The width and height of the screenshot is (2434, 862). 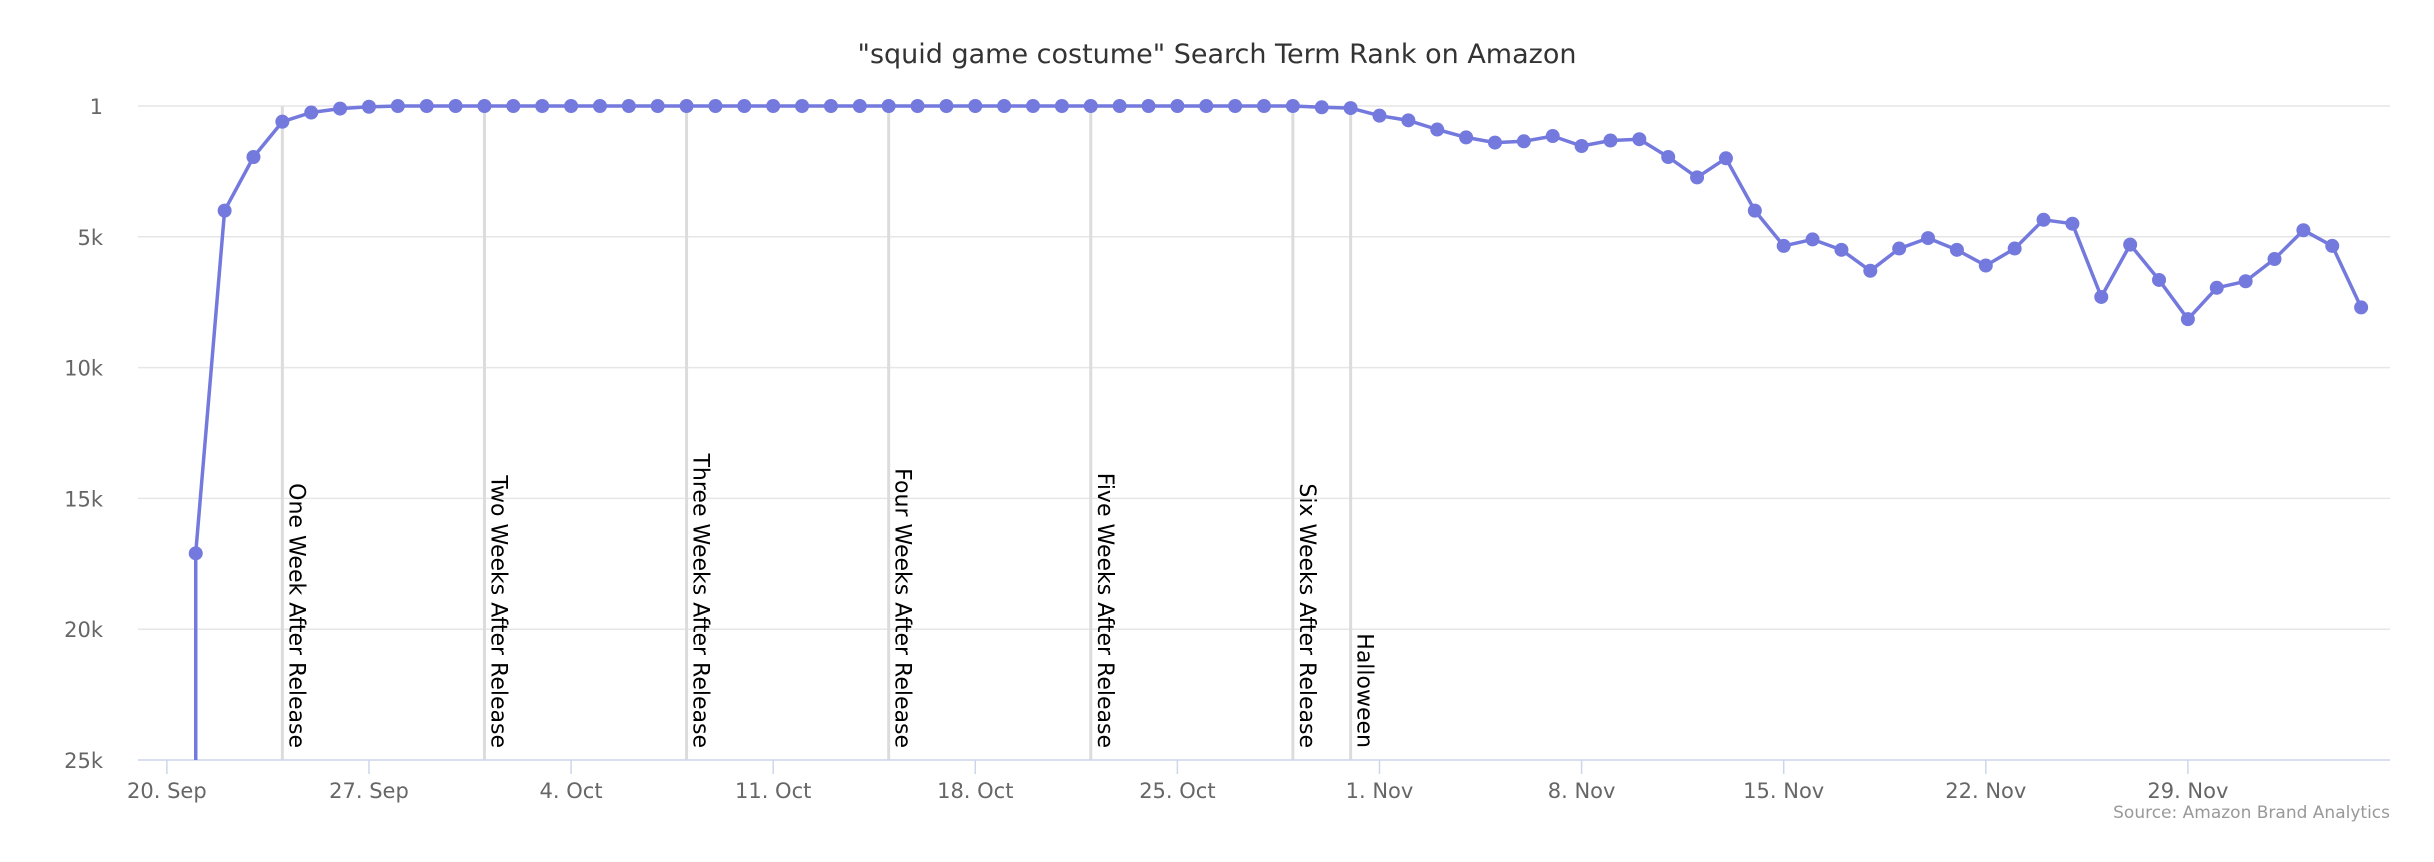 What do you see at coordinates (1783, 791) in the screenshot?
I see `x-tick-label: 15. Nov` at bounding box center [1783, 791].